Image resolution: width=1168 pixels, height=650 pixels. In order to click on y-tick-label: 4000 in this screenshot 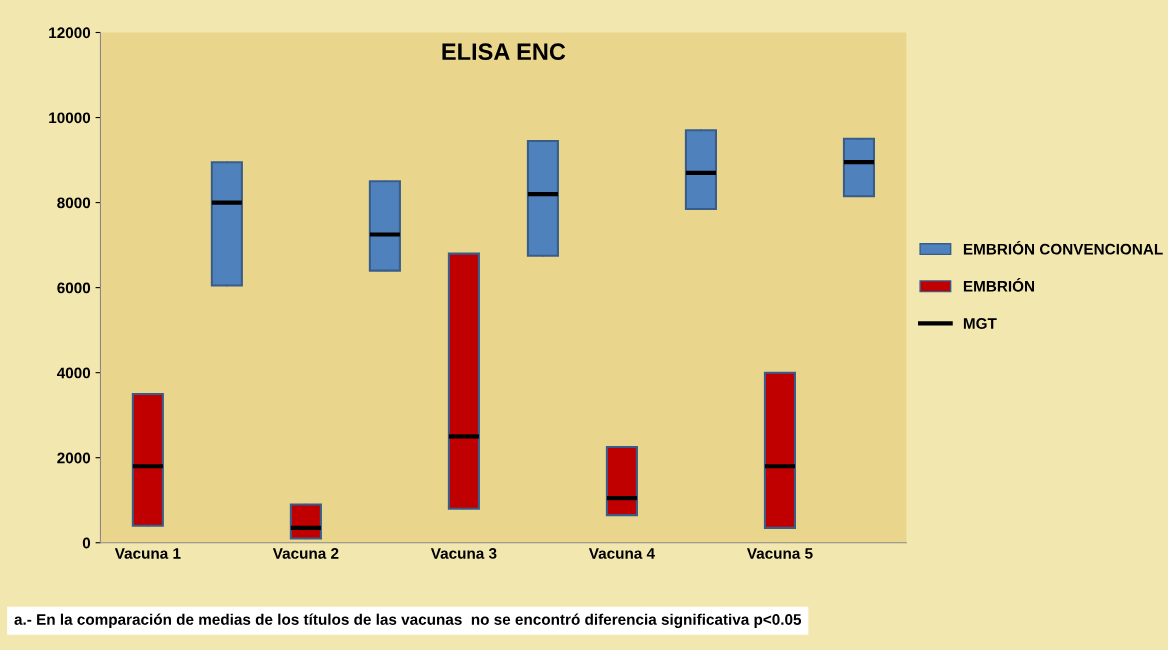, I will do `click(73, 373)`.